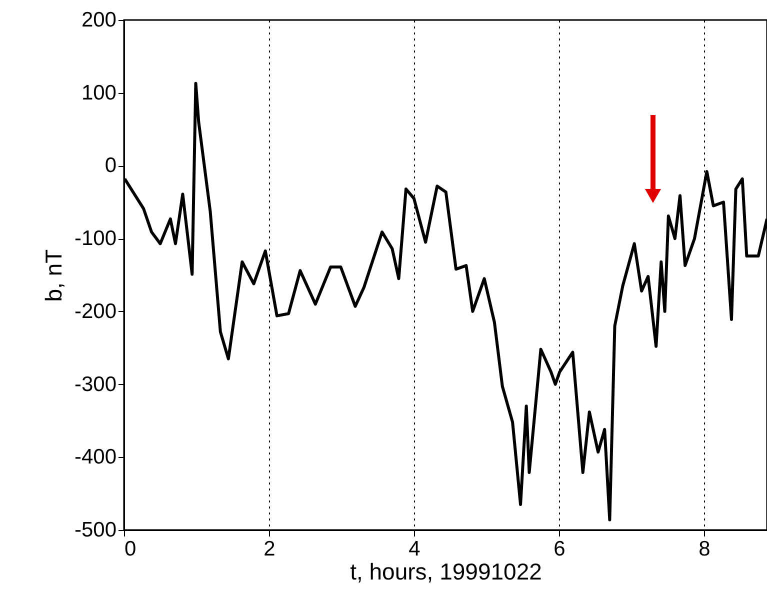 This screenshot has height=604, width=767. What do you see at coordinates (95, 530) in the screenshot?
I see `y-tick-label: -500` at bounding box center [95, 530].